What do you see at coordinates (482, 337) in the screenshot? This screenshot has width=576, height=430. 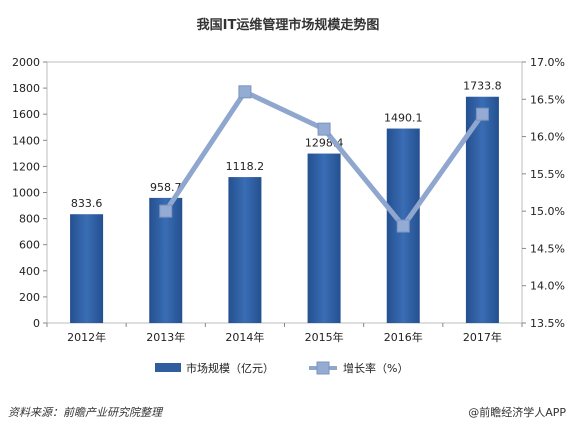 I see `x-tick-label: 2017年` at bounding box center [482, 337].